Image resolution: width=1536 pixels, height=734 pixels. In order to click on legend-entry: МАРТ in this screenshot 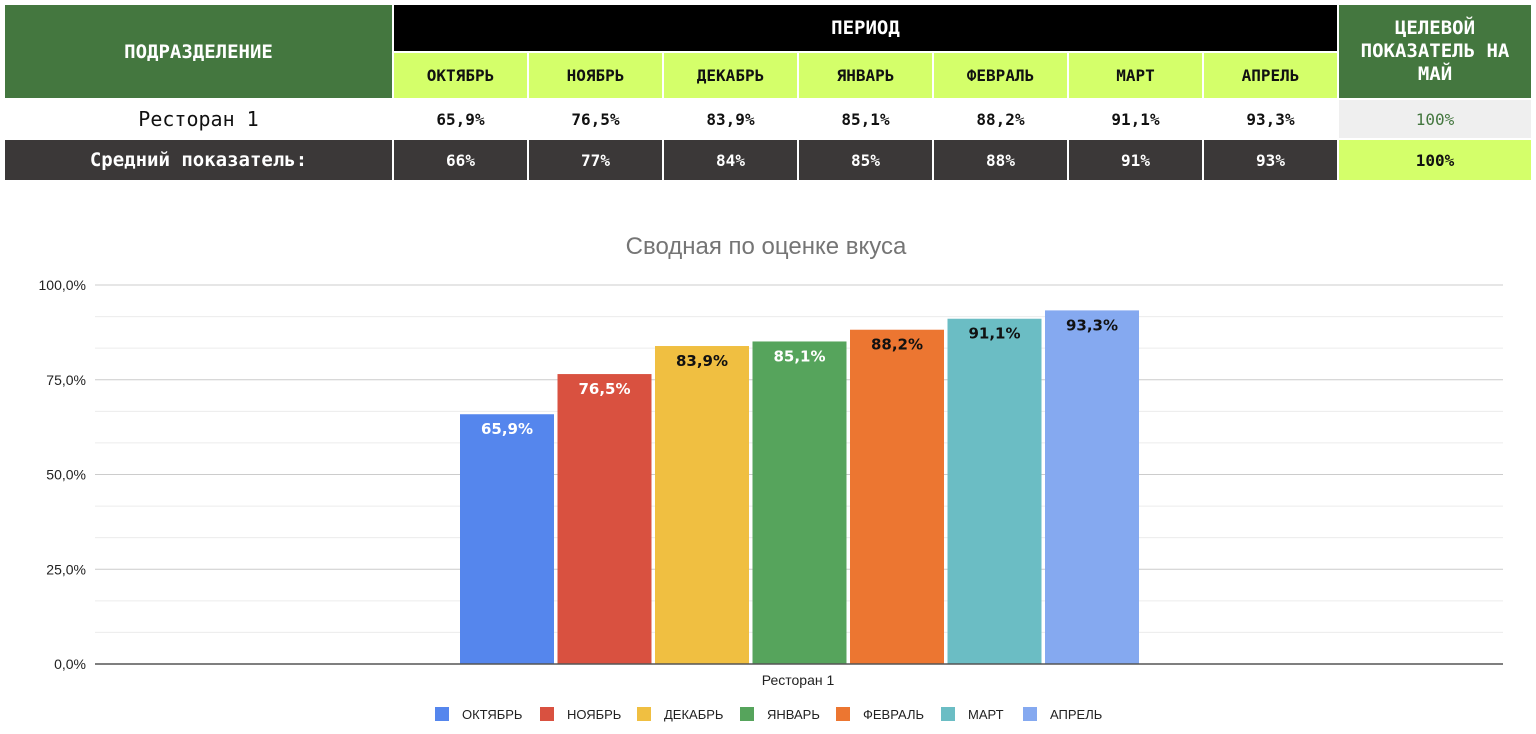, I will do `click(986, 714)`.